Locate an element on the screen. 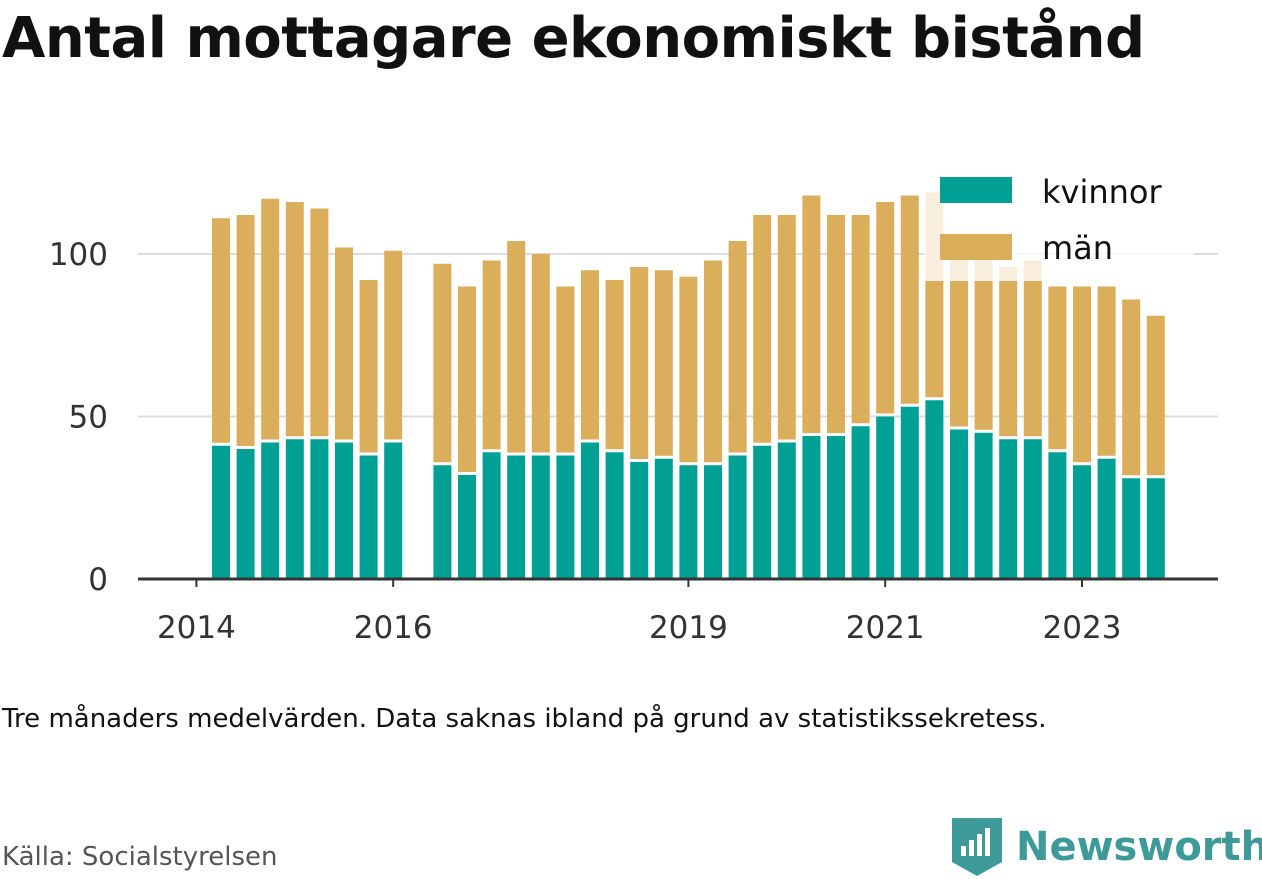 Image resolution: width=1262 pixels, height=879 pixels. x-tick-label-2014: 2014 is located at coordinates (196, 628).